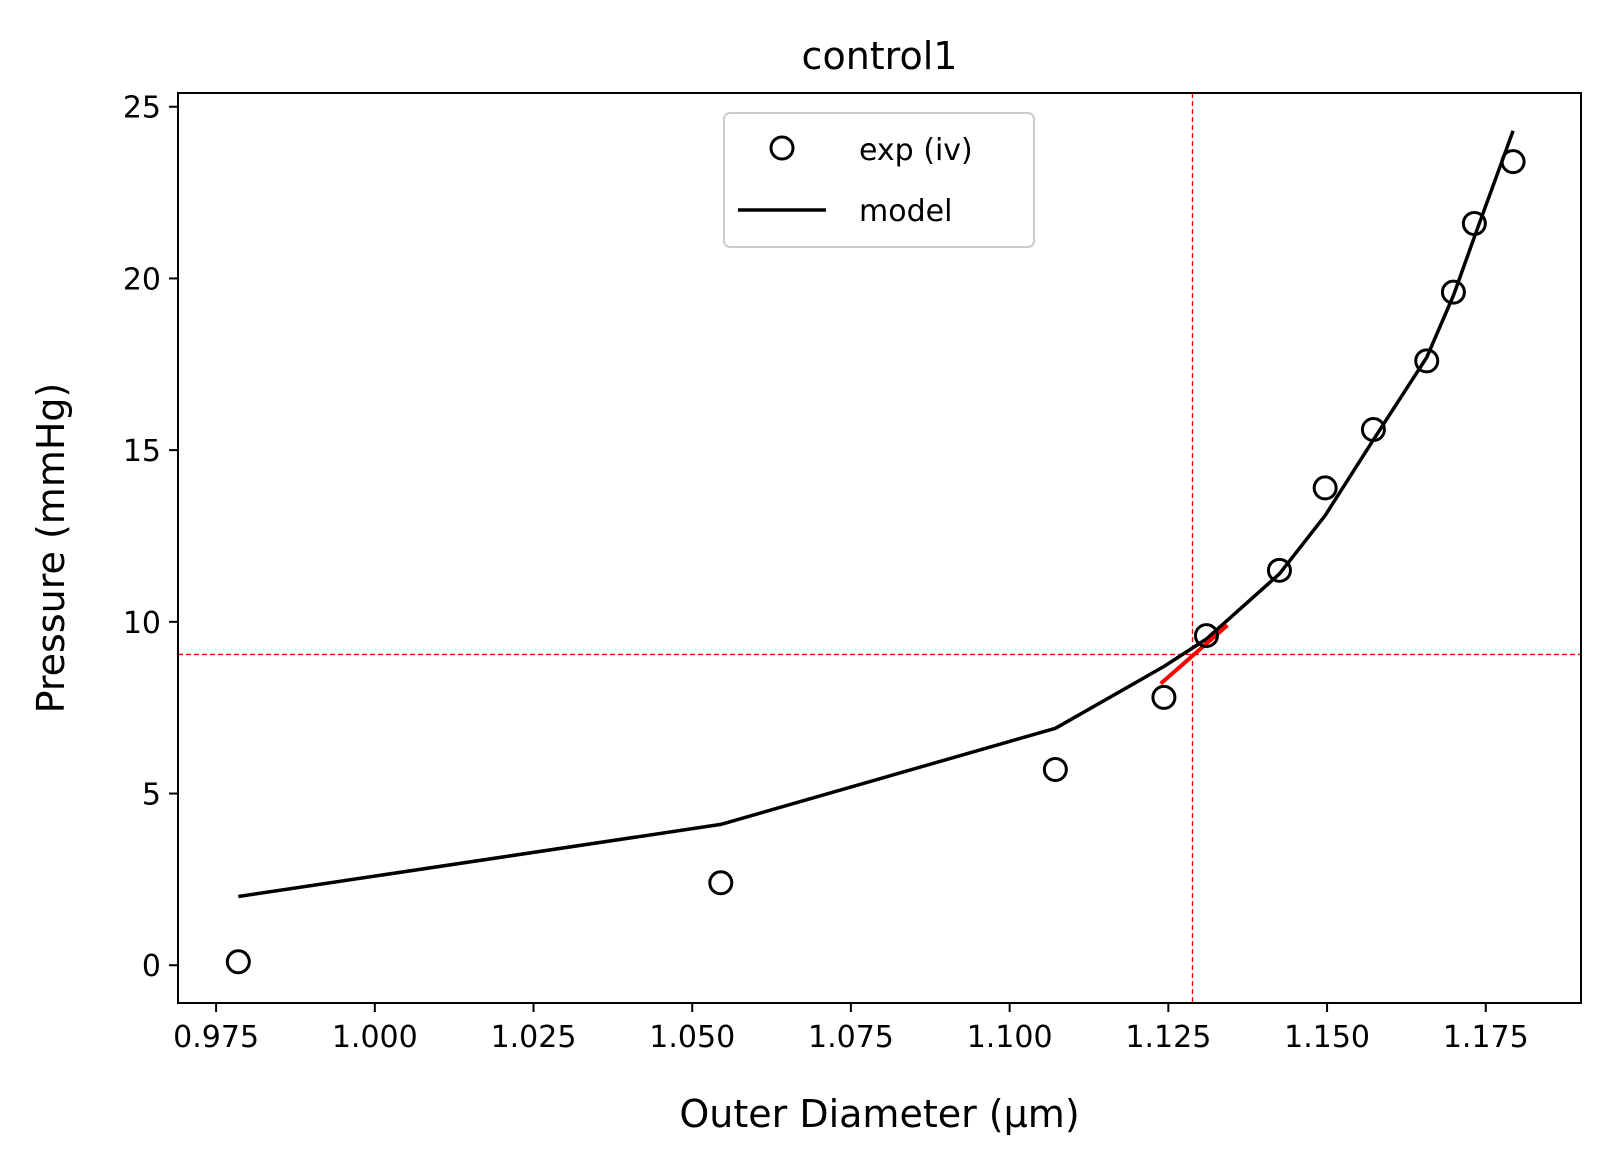 This screenshot has width=1605, height=1166. Describe the element at coordinates (916, 150) in the screenshot. I see `legend-label-exp: exp (iv)` at that location.